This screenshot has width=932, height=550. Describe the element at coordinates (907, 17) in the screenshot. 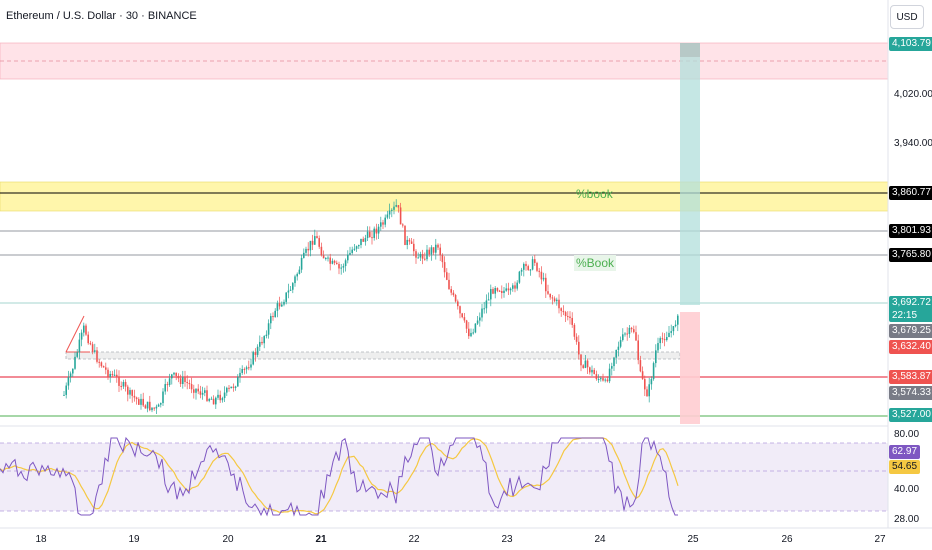

I see `currency-button: USD` at that location.